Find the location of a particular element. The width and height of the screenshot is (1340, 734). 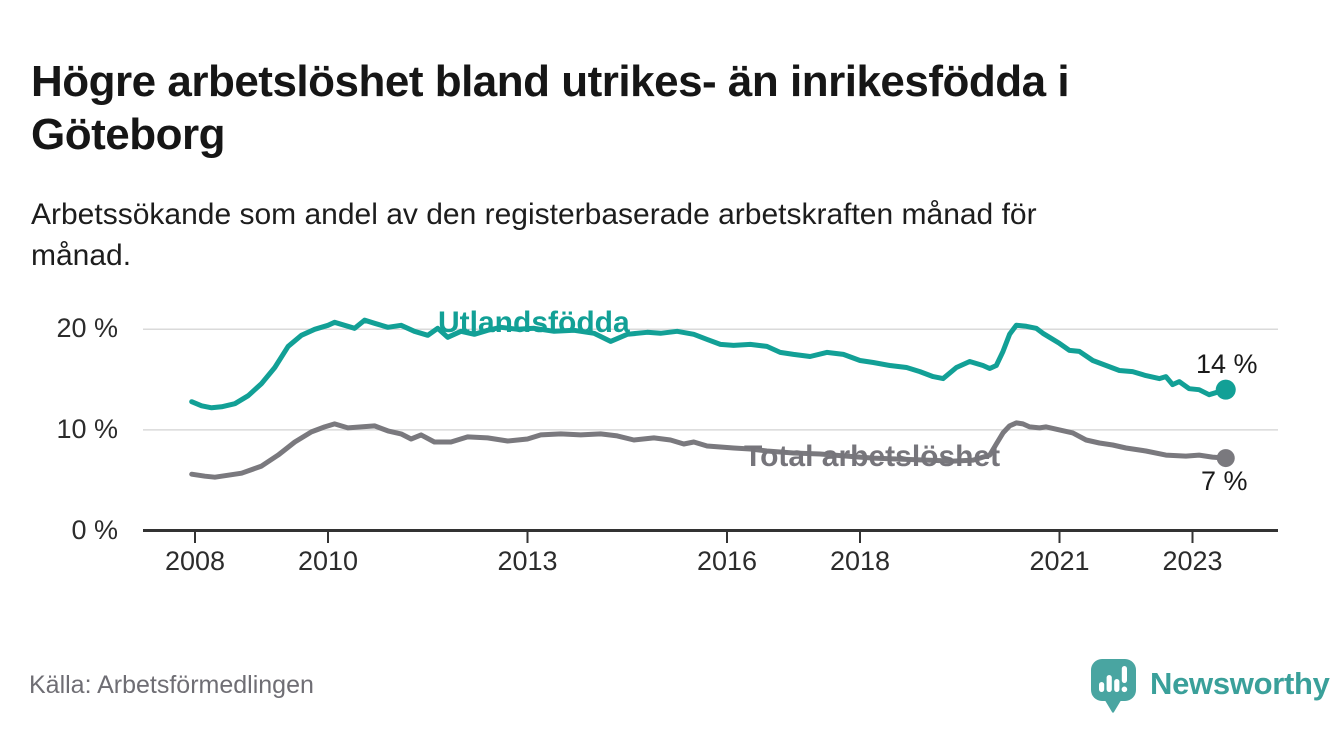

newsworthy-wordmark: Newsworthy is located at coordinates (1240, 683).